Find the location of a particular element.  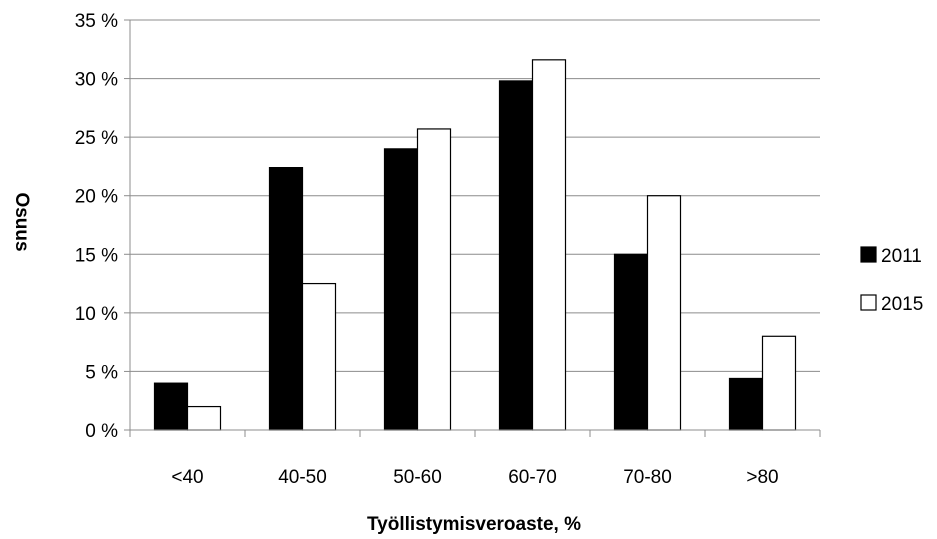

y-tick-label: 0 % is located at coordinates (101, 431).